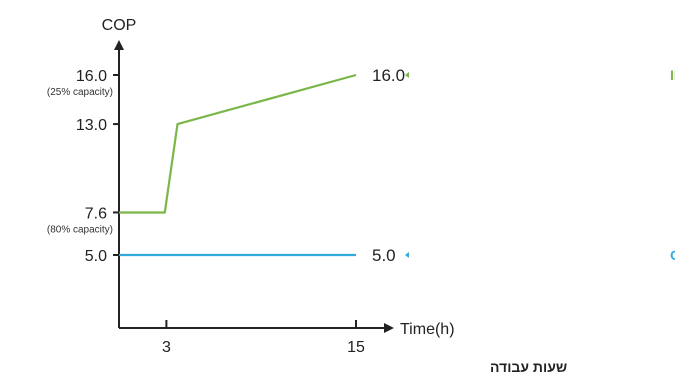  Describe the element at coordinates (672, 75) in the screenshot. I see `series-name: משאבת חום INVERTER` at that location.